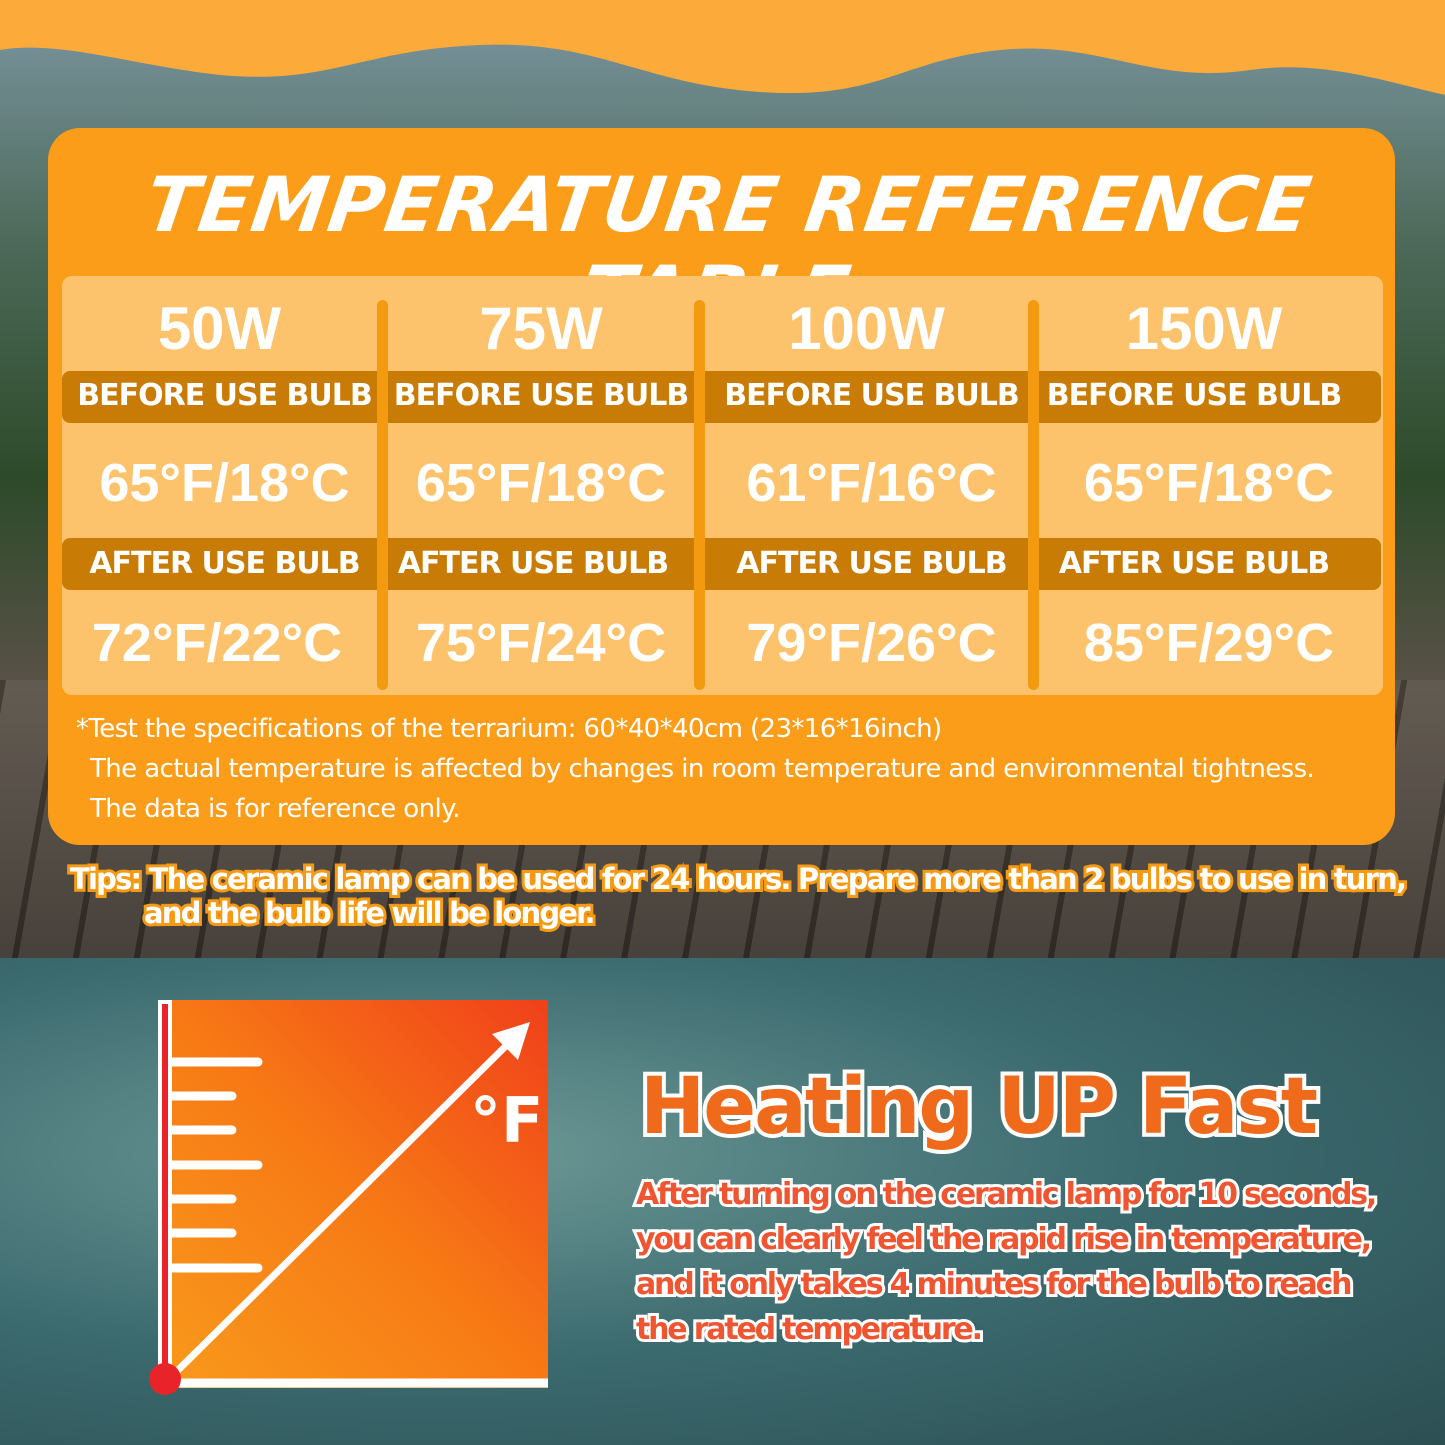 The width and height of the screenshot is (1445, 1445). What do you see at coordinates (1209, 643) in the screenshot?
I see `after-value: 85°F/29°C` at bounding box center [1209, 643].